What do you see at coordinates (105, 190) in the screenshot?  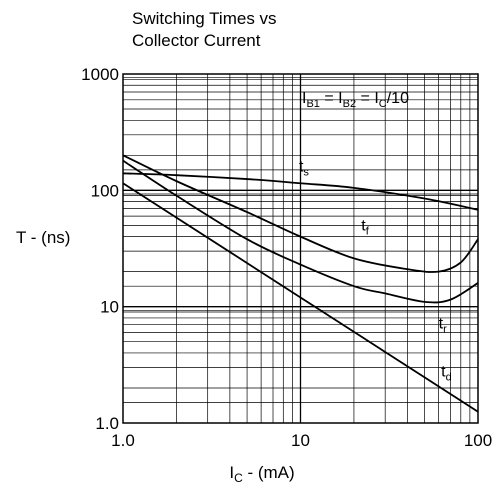 I see `y-tick-label: 100` at bounding box center [105, 190].